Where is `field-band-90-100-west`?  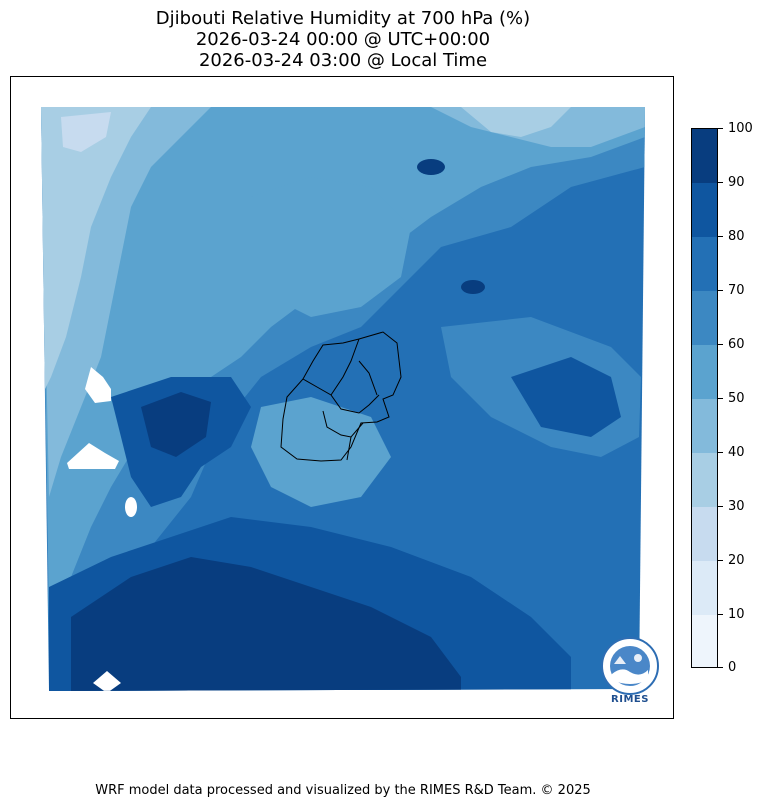
field-band-90-100-west is located at coordinates (176, 424).